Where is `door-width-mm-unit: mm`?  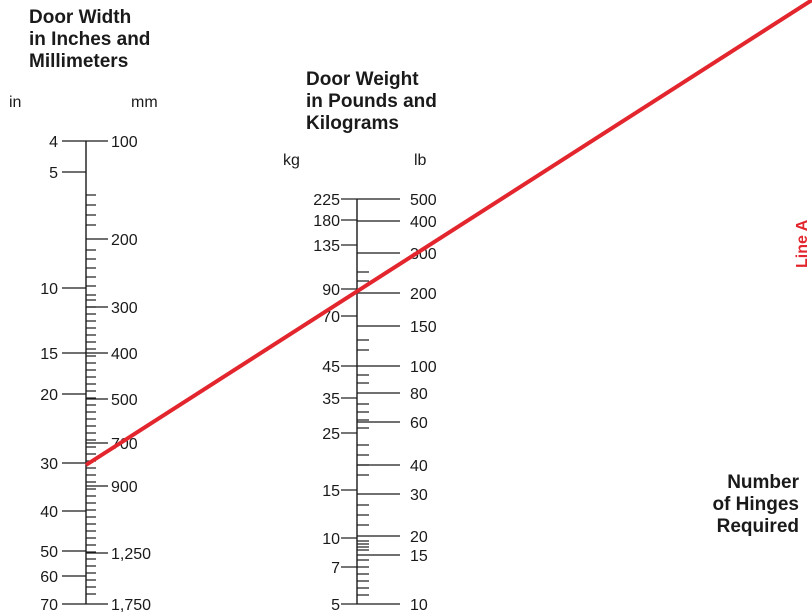
door-width-mm-unit: mm is located at coordinates (144, 102).